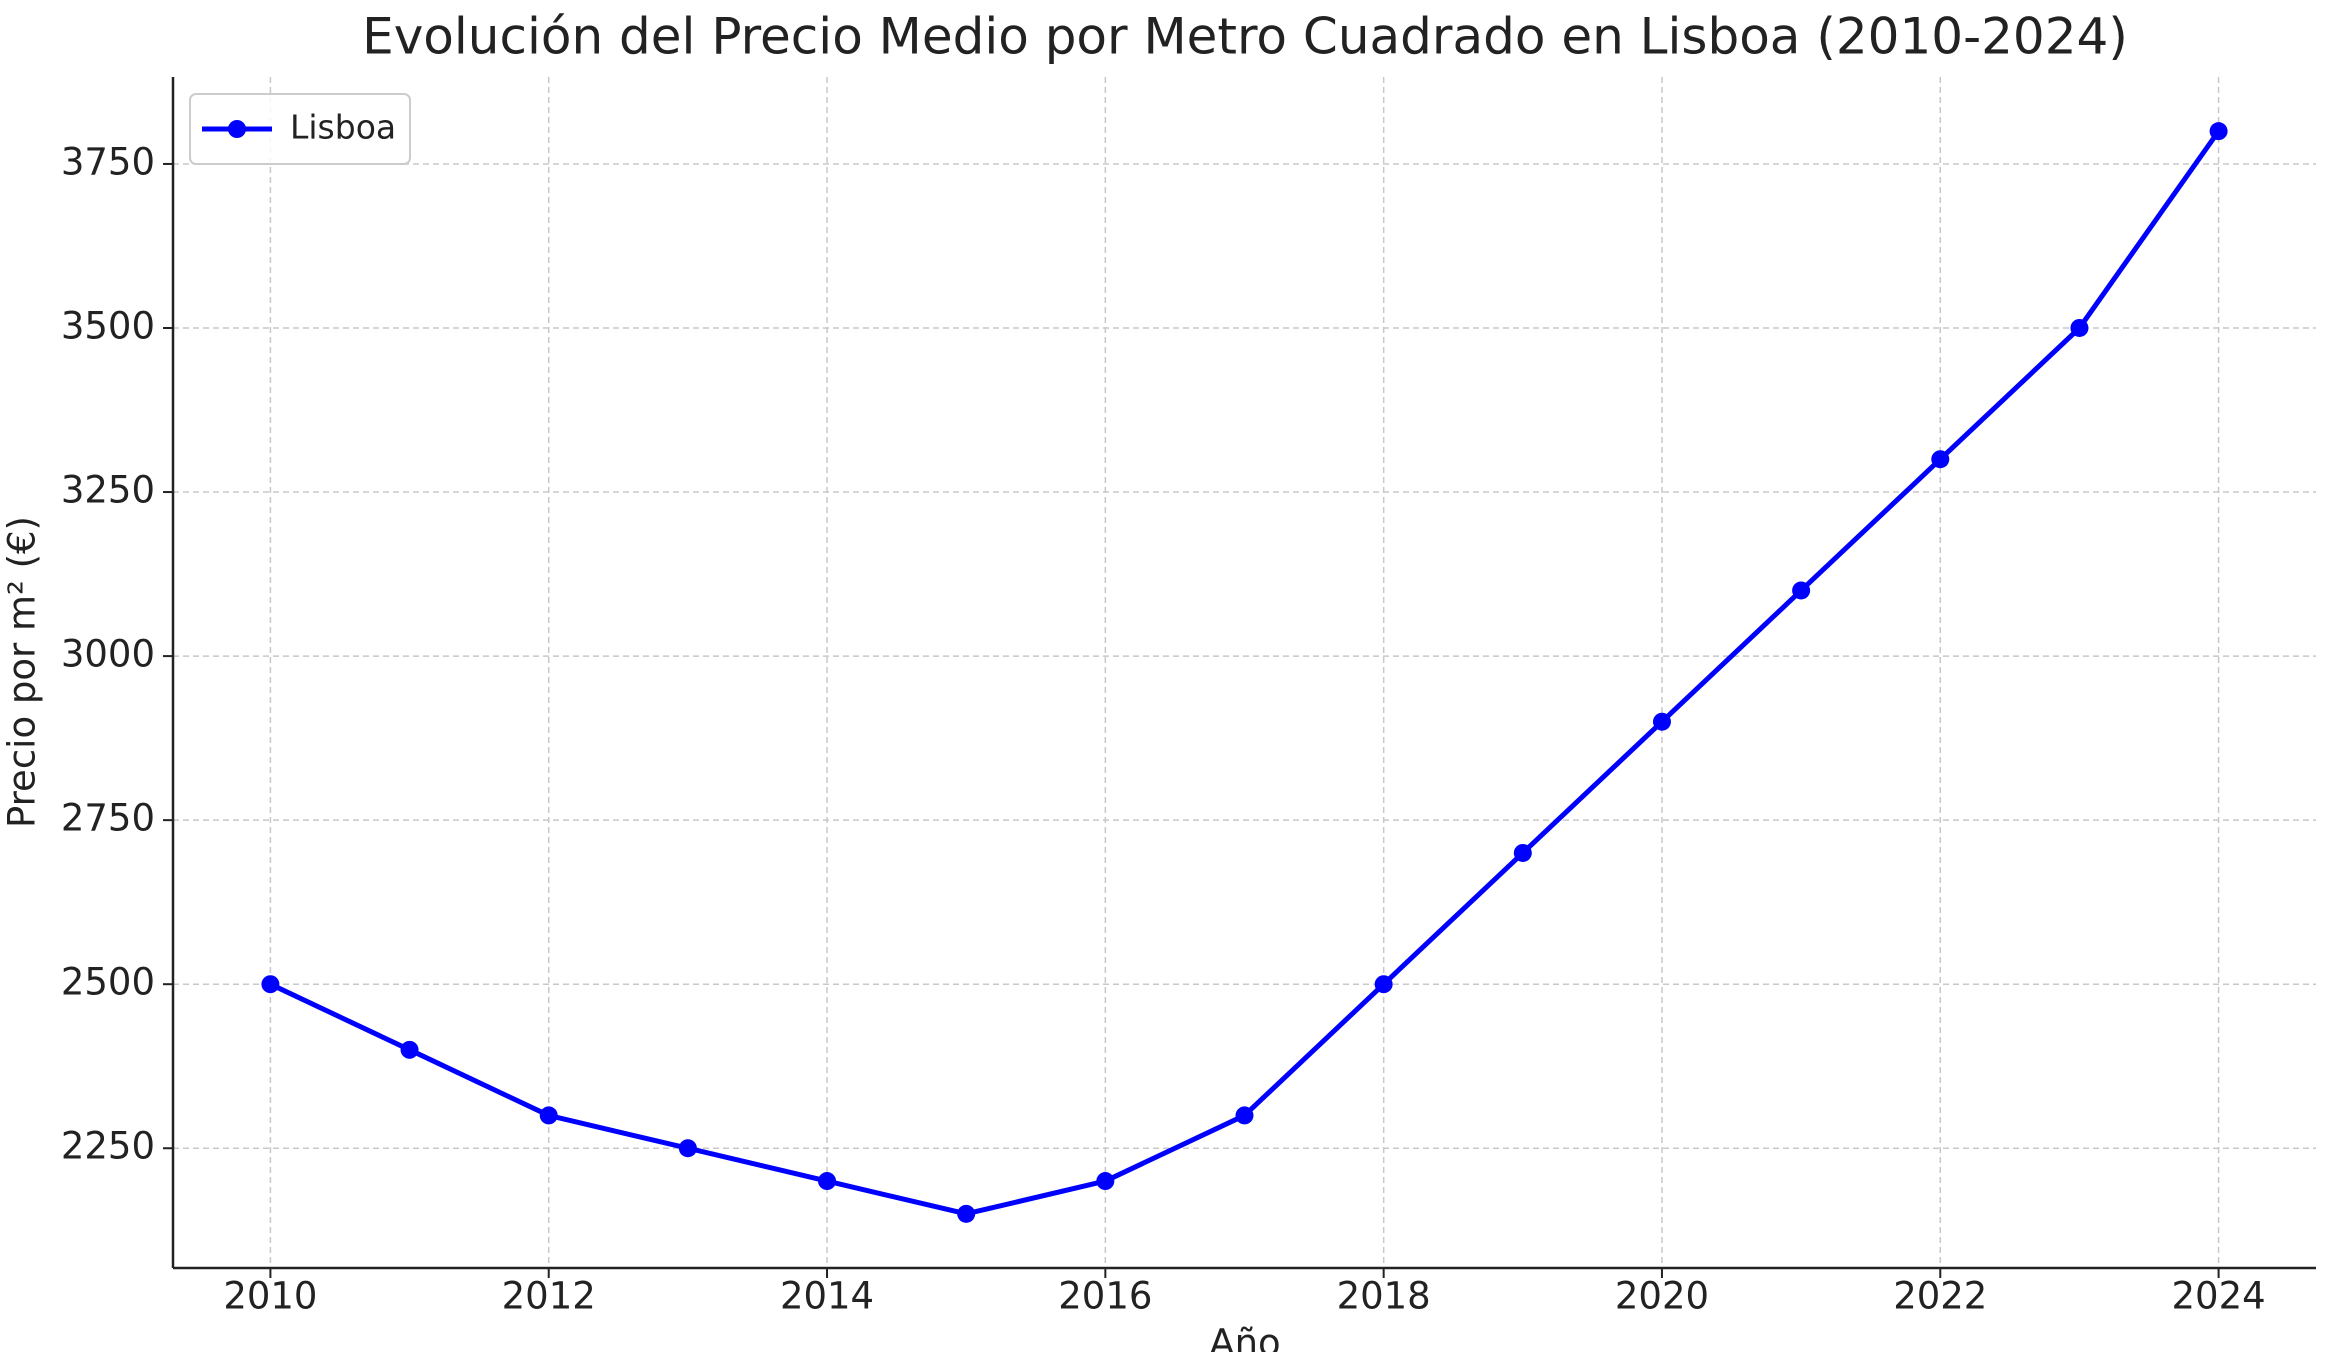 This screenshot has width=2334, height=1352. I want to click on legend-label: Lisboa, so click(343, 127).